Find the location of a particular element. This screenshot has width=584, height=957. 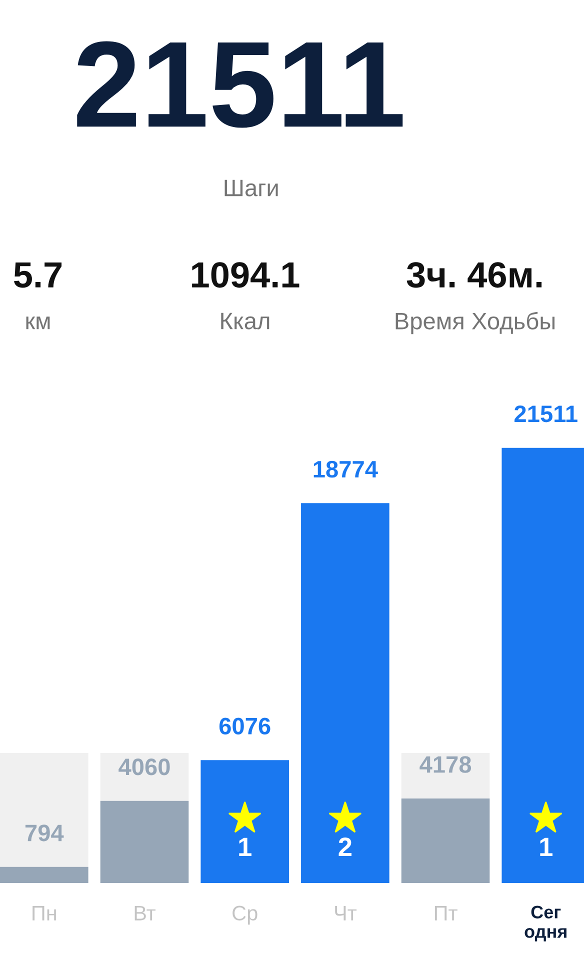

x-tick-label: Пт is located at coordinates (446, 913).